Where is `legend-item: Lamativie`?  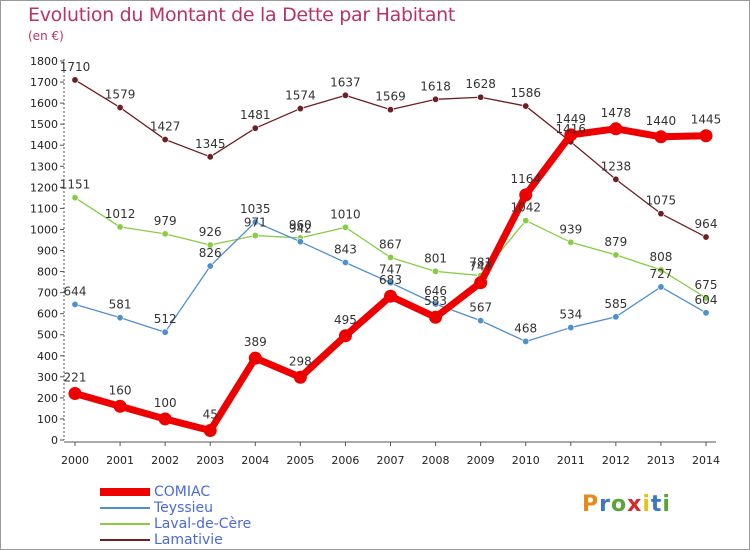 legend-item: Lamativie is located at coordinates (220, 540).